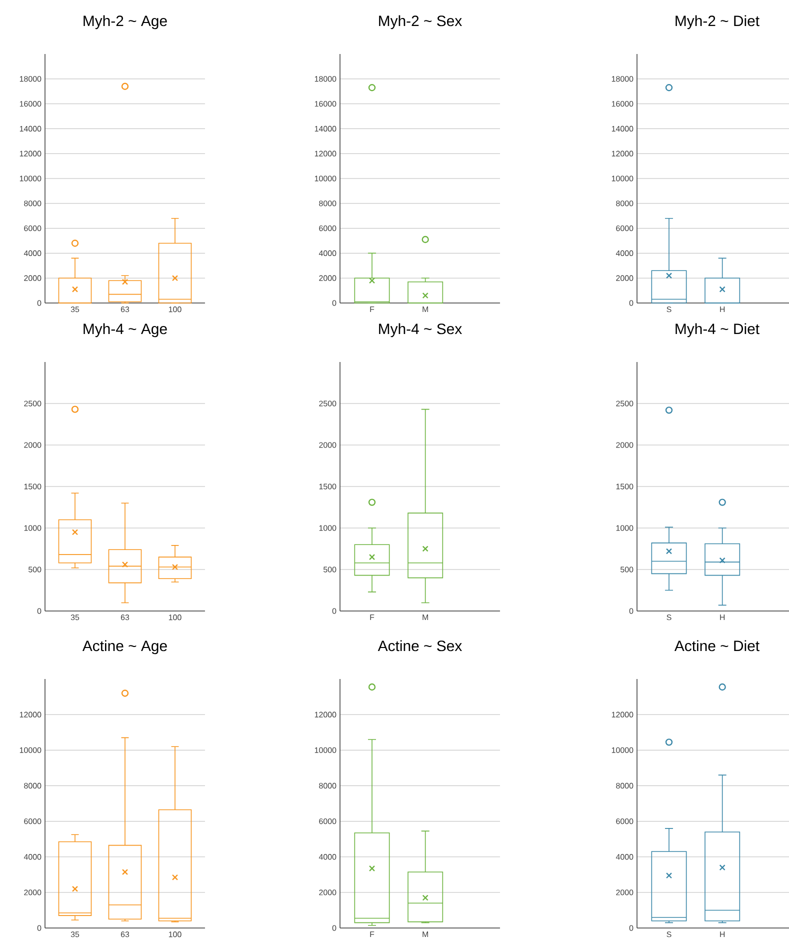  What do you see at coordinates (420, 330) in the screenshot?
I see `chart-title: Myh-4 ~ Sex` at bounding box center [420, 330].